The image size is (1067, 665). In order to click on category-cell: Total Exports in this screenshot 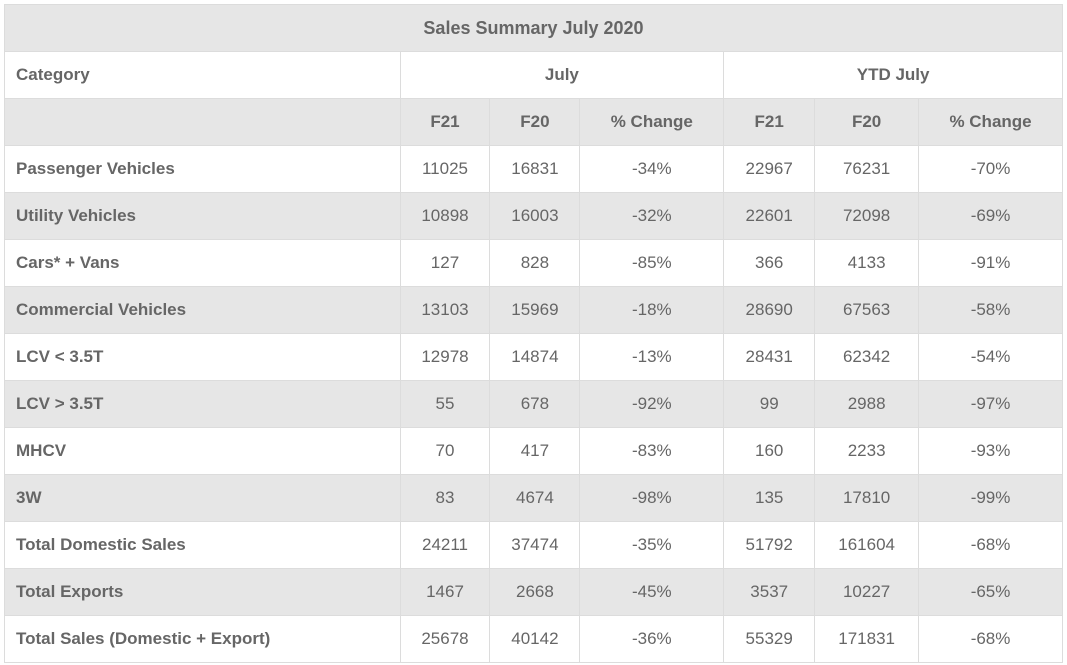, I will do `click(202, 592)`.